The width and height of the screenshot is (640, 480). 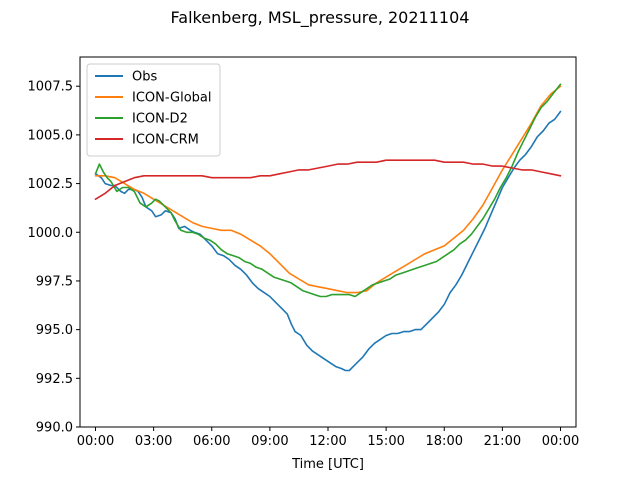 What do you see at coordinates (385, 441) in the screenshot?
I see `x-tick-label: 15:00` at bounding box center [385, 441].